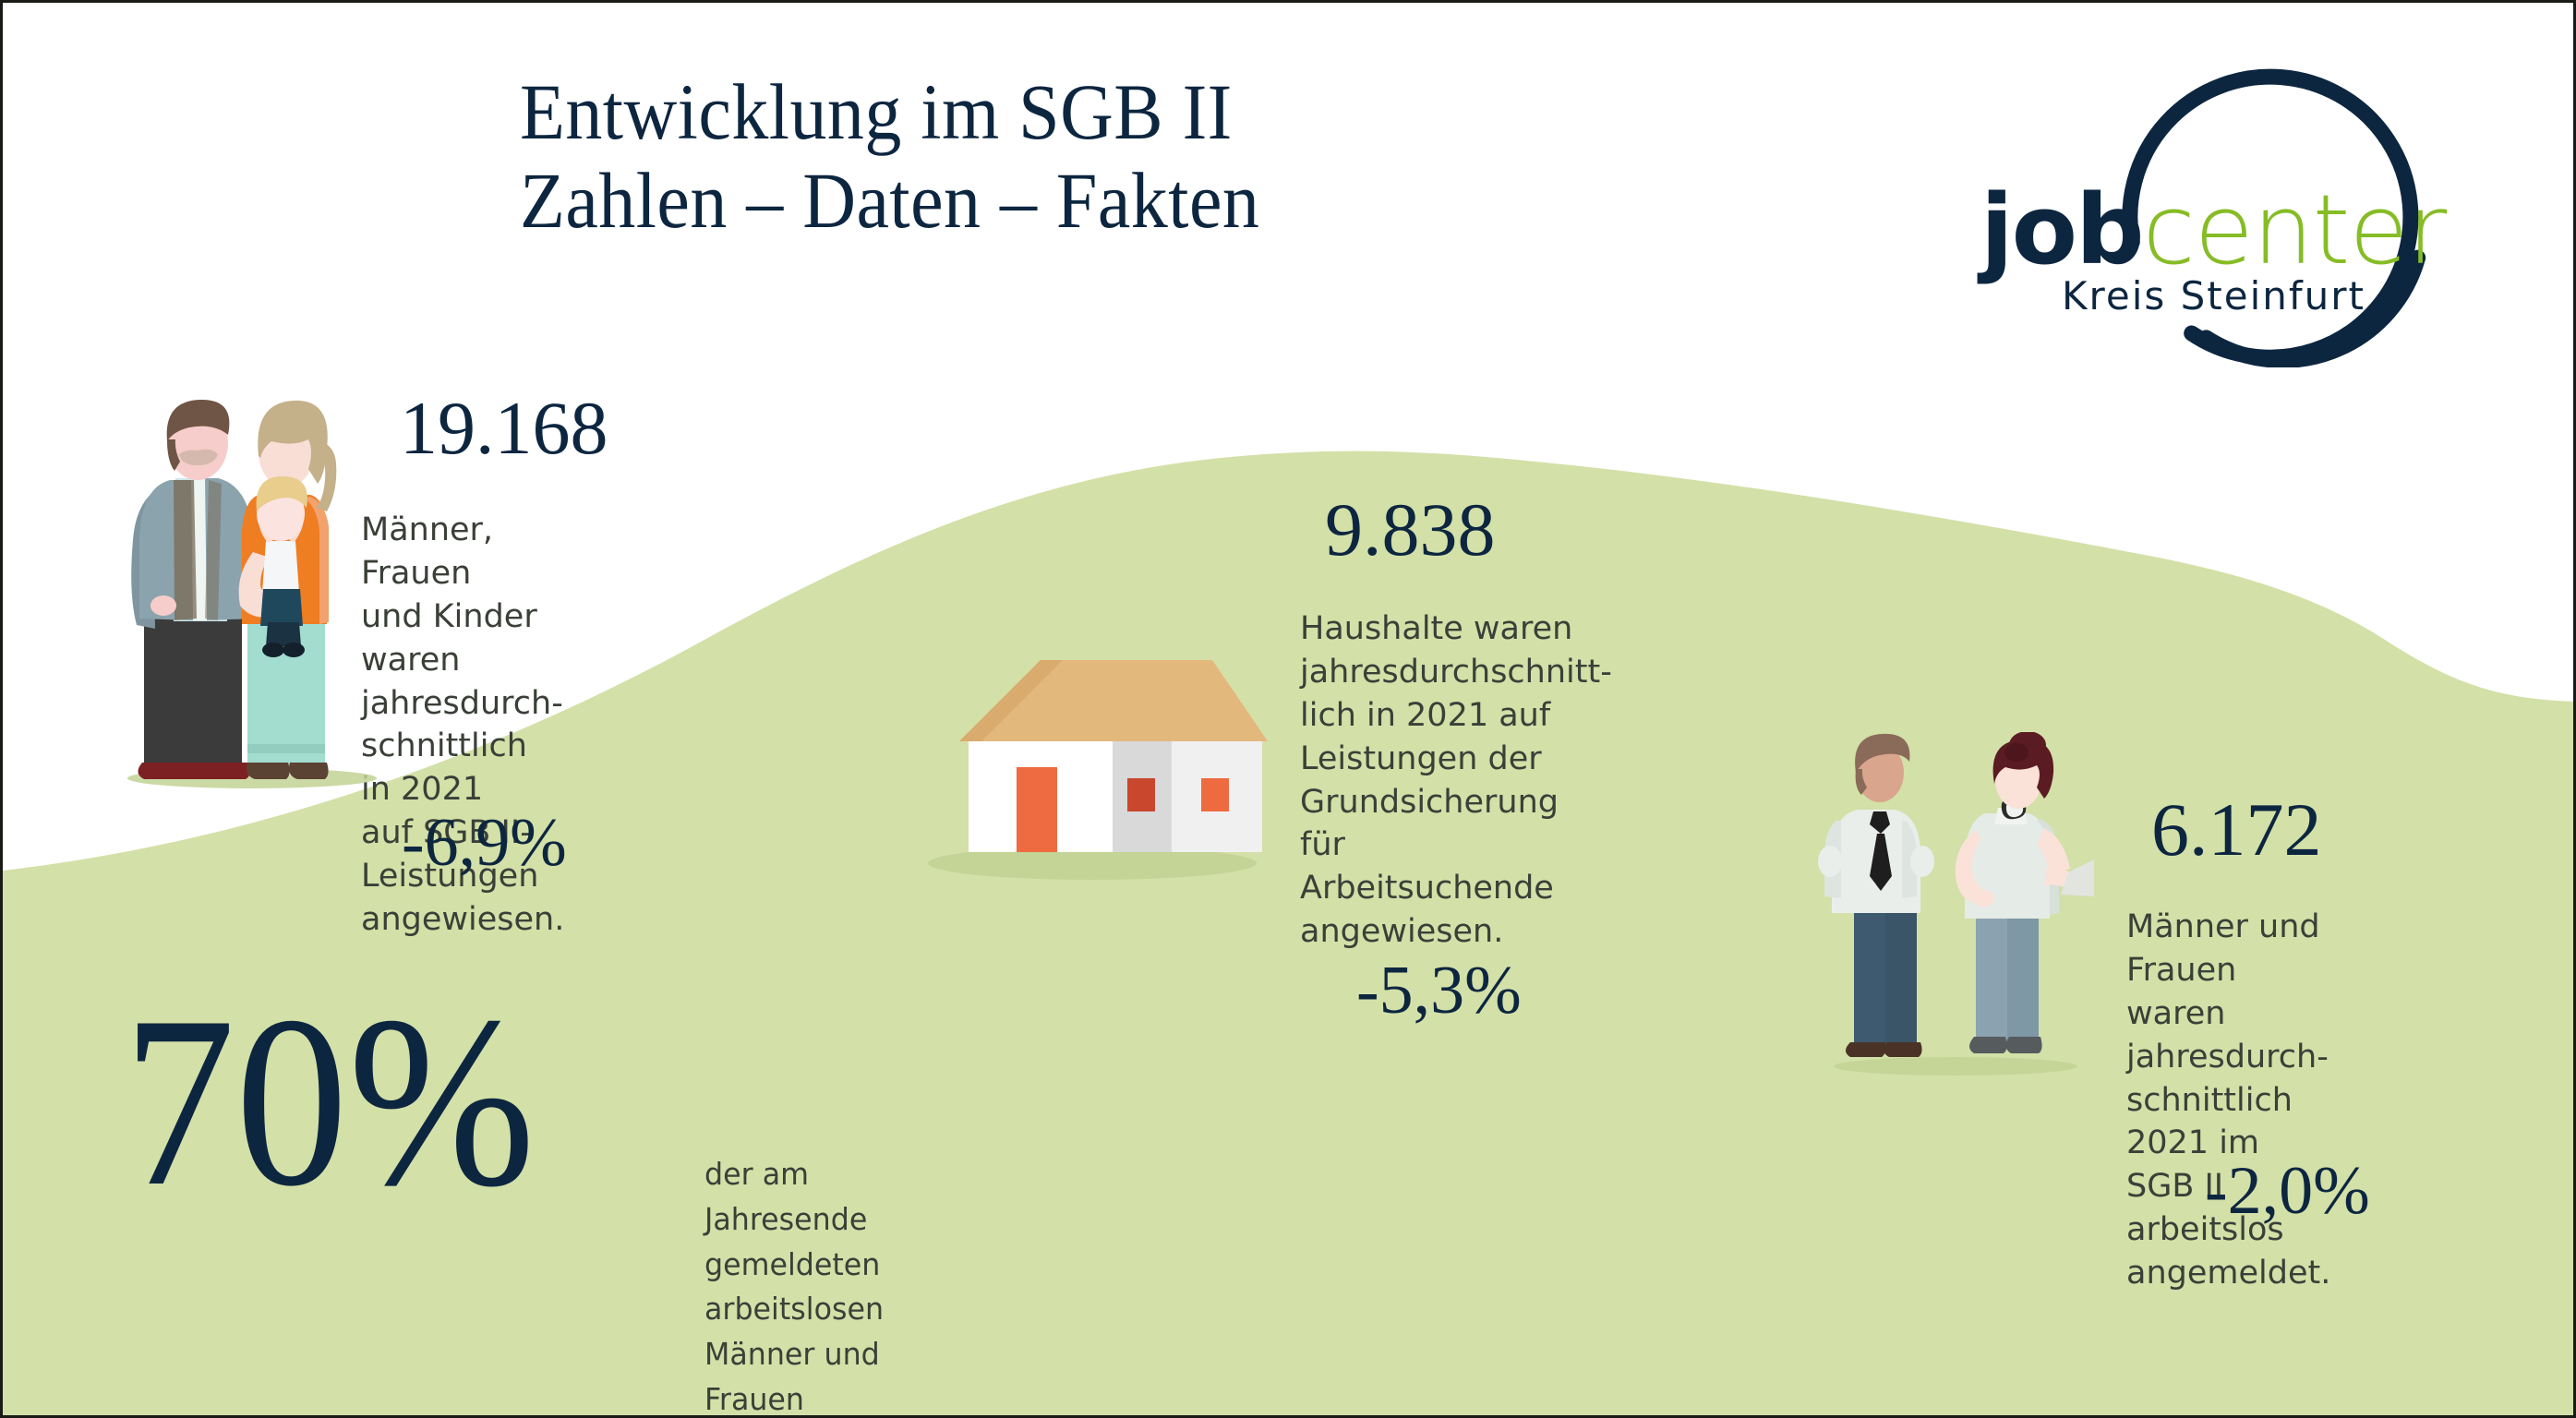 The height and width of the screenshot is (1418, 2576). I want to click on title-line-1: Entwicklung im SGB II, so click(876, 112).